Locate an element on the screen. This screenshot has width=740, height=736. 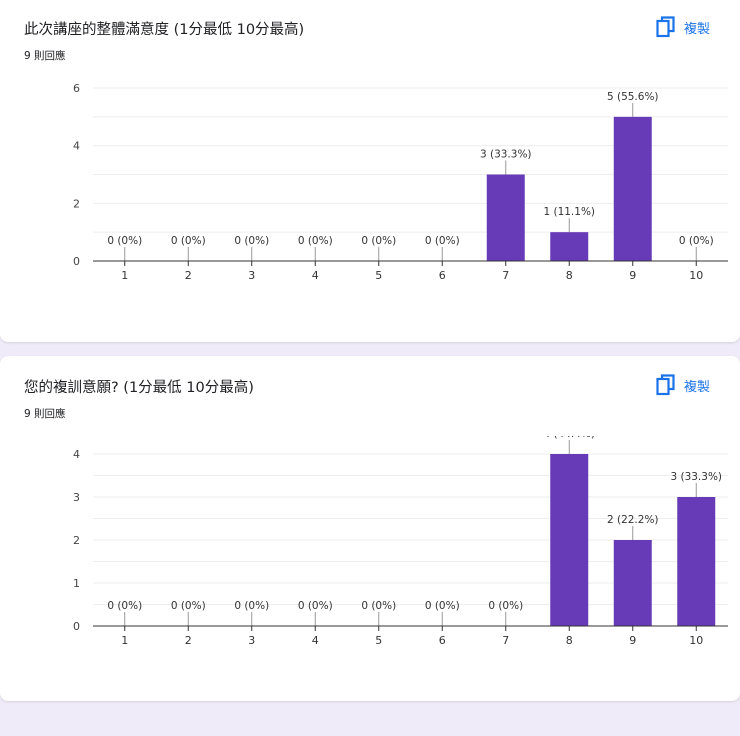
data-label: 4 (44.4%) is located at coordinates (569, 438).